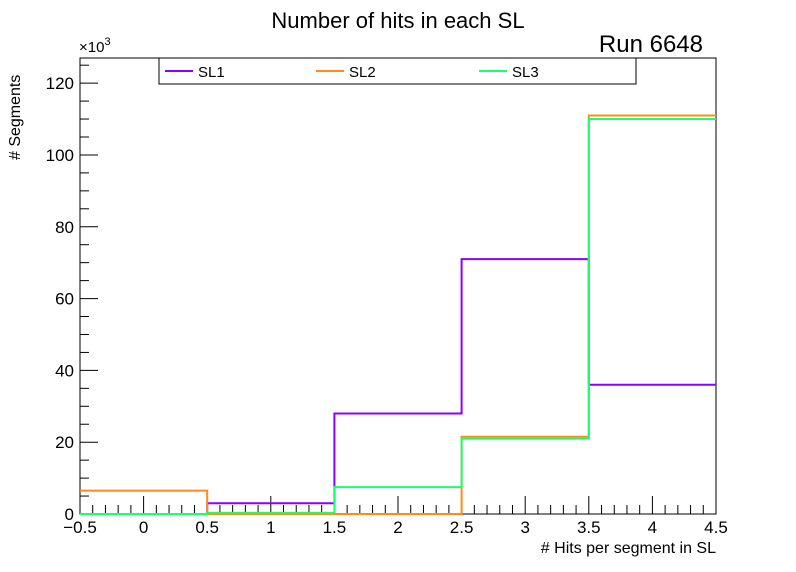 The image size is (796, 572). Describe the element at coordinates (143, 527) in the screenshot. I see `x-tick-label: 0` at that location.